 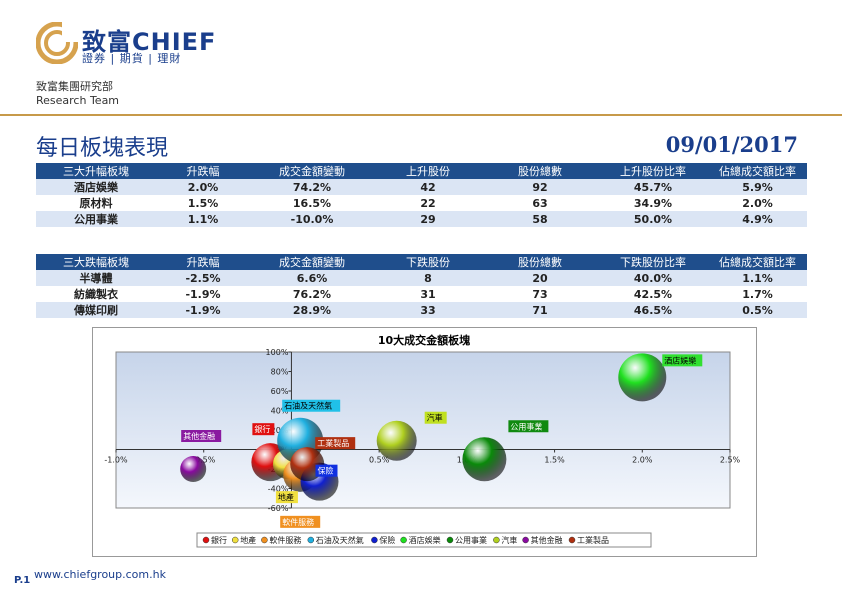 I want to click on column-header: 下跌股份比率, so click(x=653, y=262).